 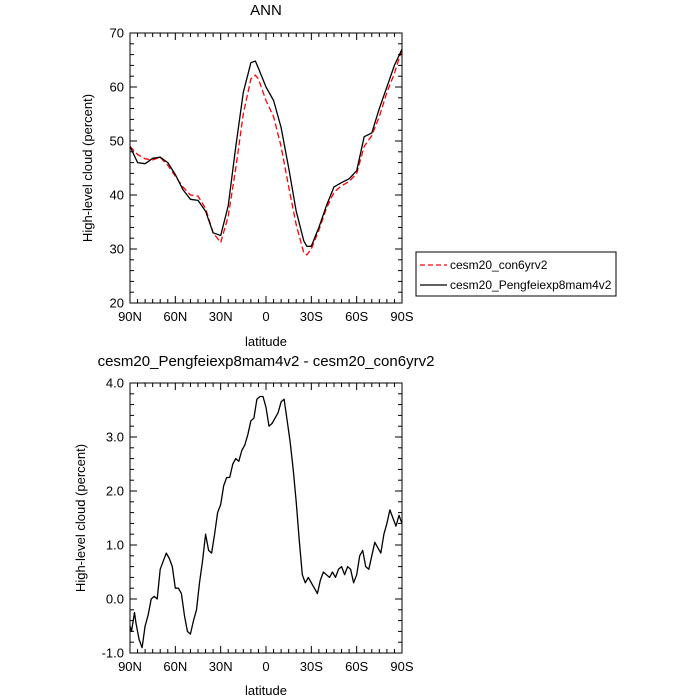 I want to click on legend-box, so click(x=516, y=274).